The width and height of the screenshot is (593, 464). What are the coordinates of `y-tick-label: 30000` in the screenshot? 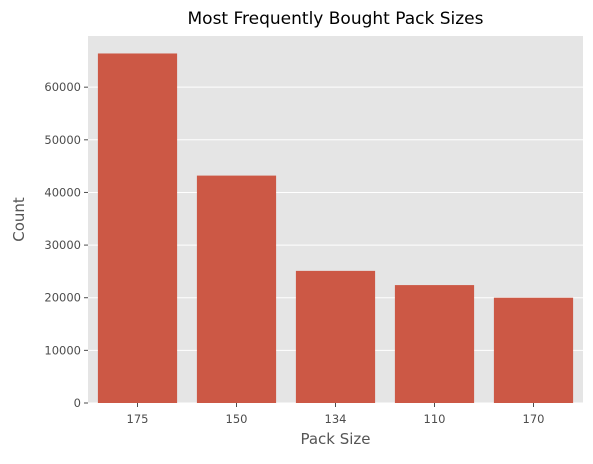 It's located at (62, 245).